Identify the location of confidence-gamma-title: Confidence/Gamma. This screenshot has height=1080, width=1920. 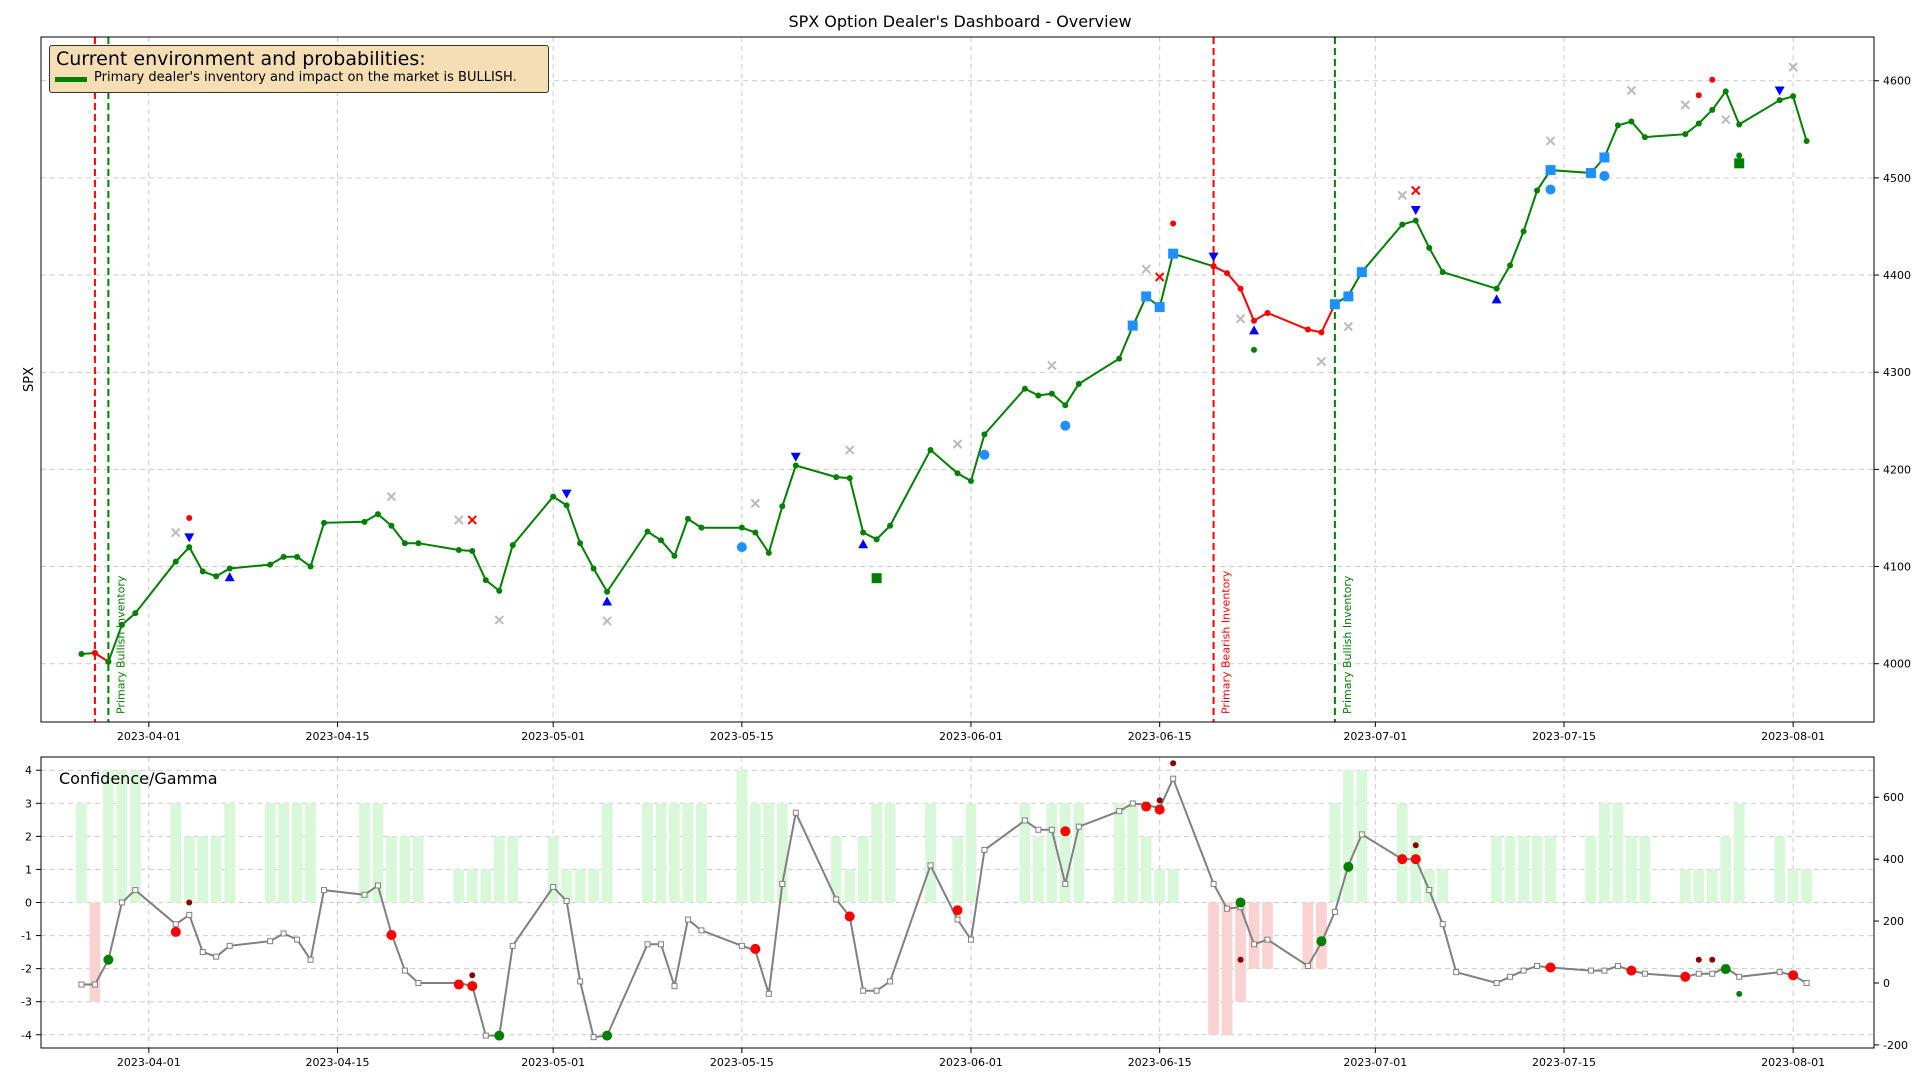
(138, 778).